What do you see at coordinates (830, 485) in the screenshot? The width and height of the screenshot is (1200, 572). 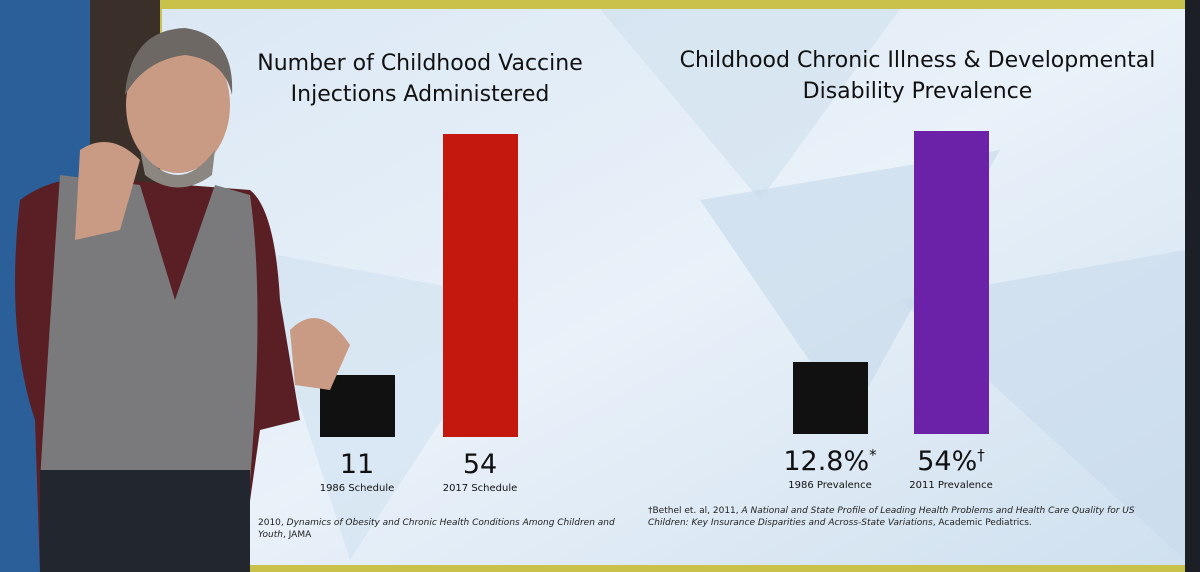 I see `category-label: 1986 Prevalence` at bounding box center [830, 485].